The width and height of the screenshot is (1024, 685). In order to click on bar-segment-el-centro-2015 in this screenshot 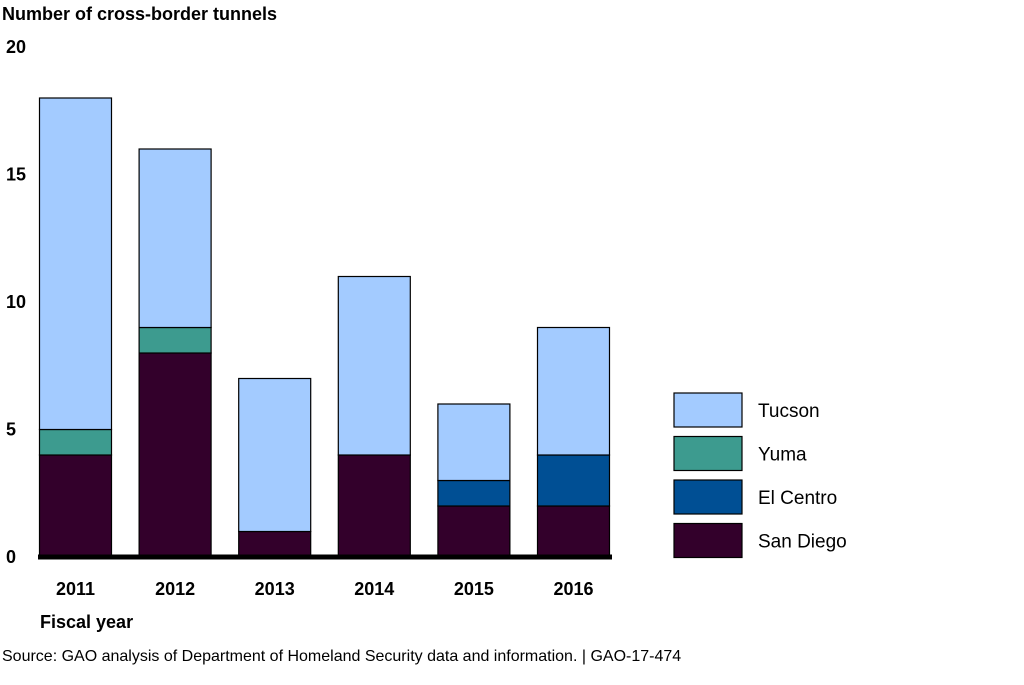, I will do `click(474, 493)`.